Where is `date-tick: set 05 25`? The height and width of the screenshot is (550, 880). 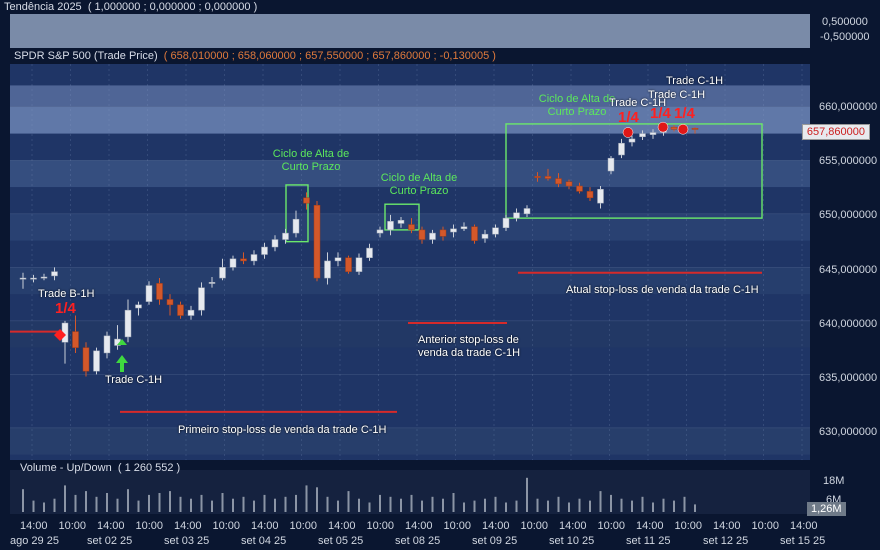 date-tick: set 05 25 is located at coordinates (341, 541).